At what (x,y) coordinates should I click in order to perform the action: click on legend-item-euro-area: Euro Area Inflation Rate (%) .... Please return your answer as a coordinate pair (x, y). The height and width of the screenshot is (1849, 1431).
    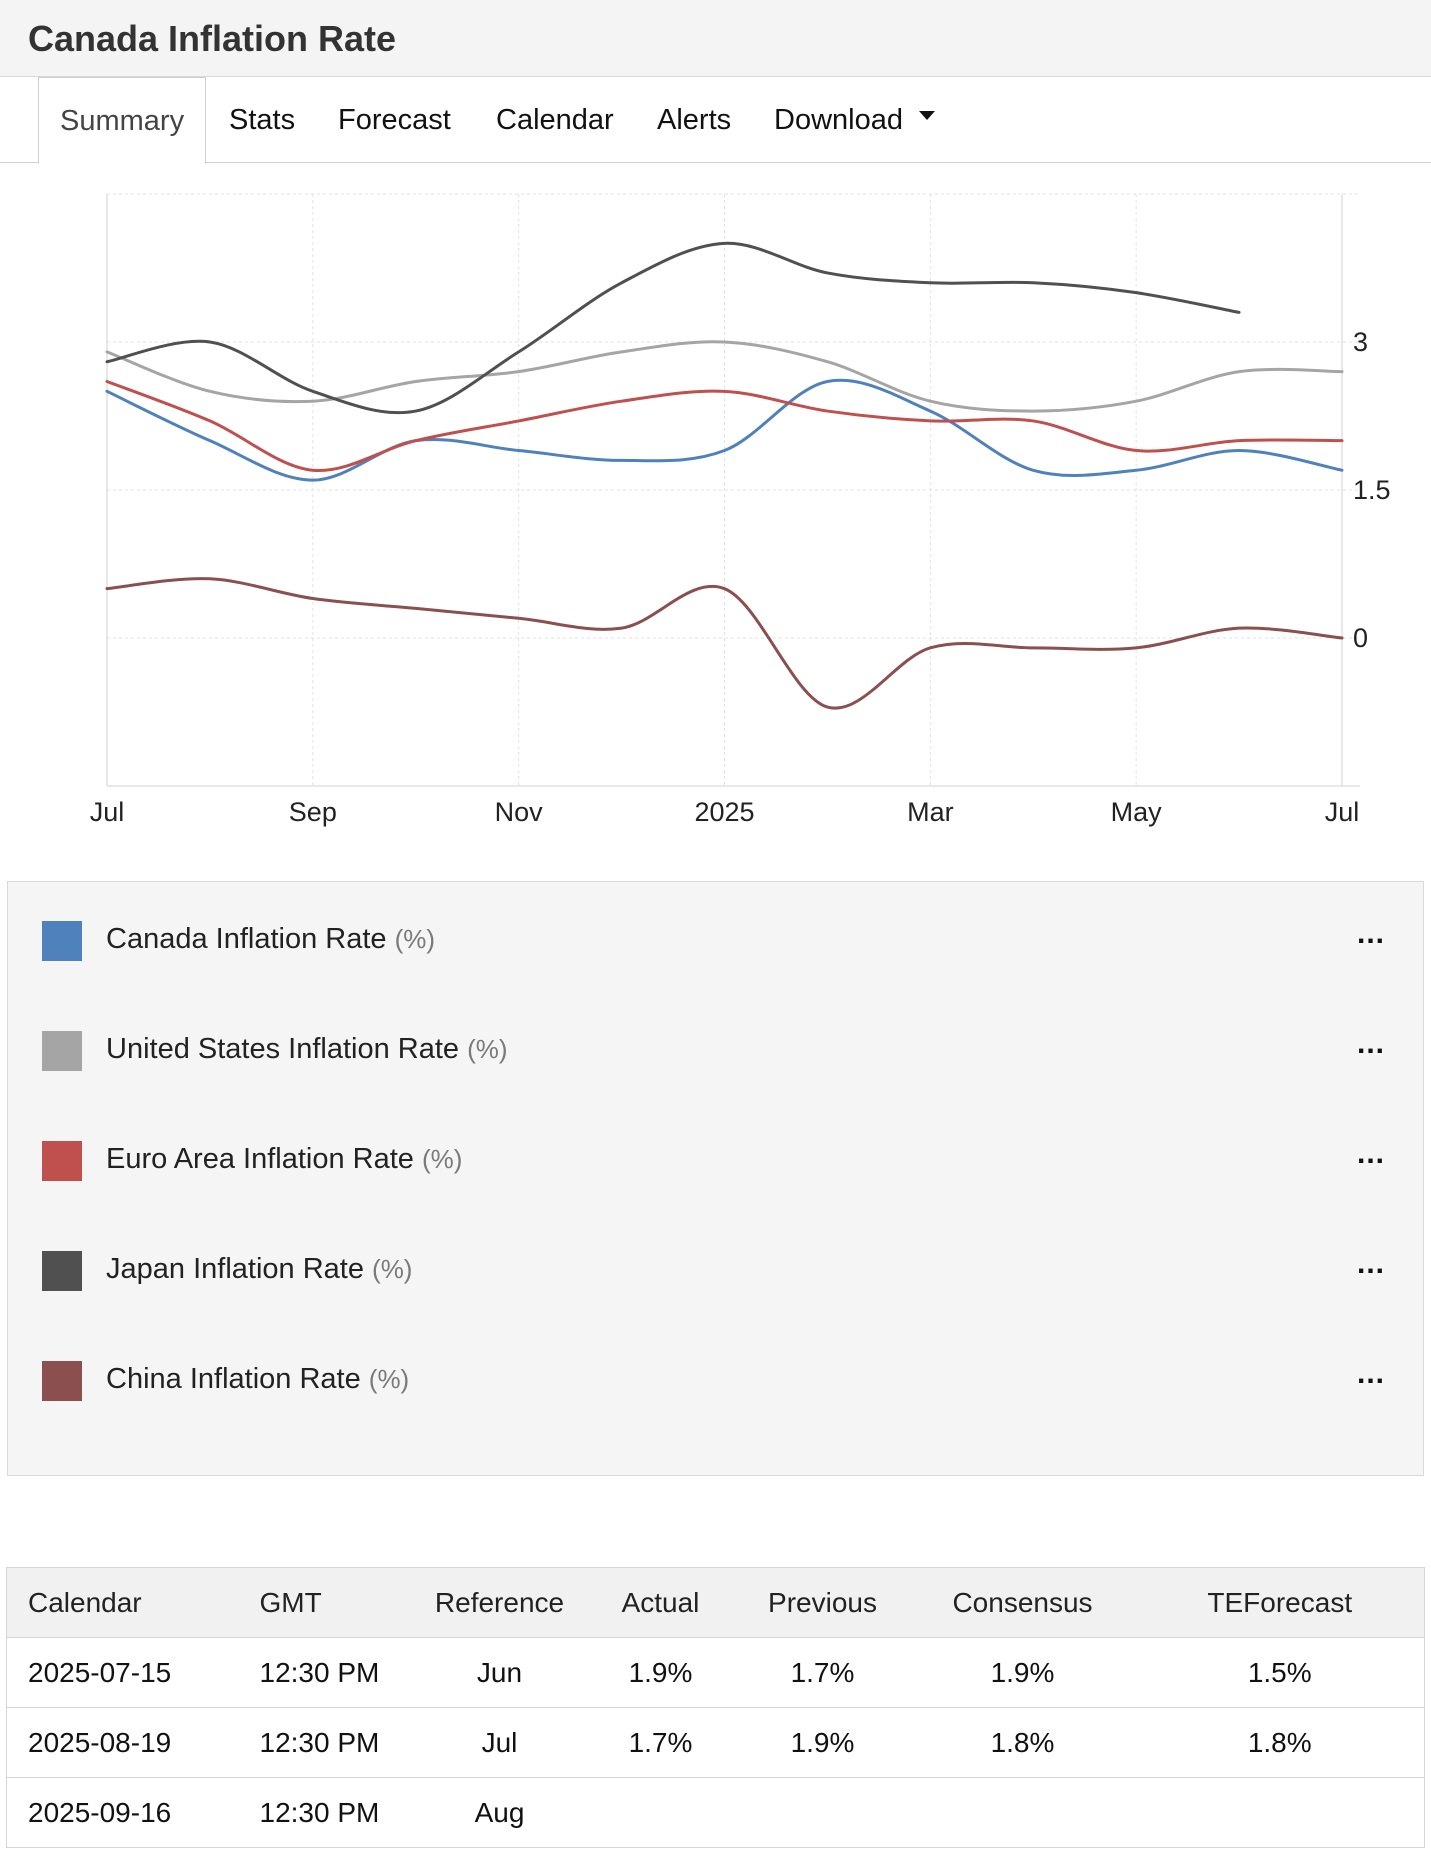
    Looking at the image, I should click on (715, 1161).